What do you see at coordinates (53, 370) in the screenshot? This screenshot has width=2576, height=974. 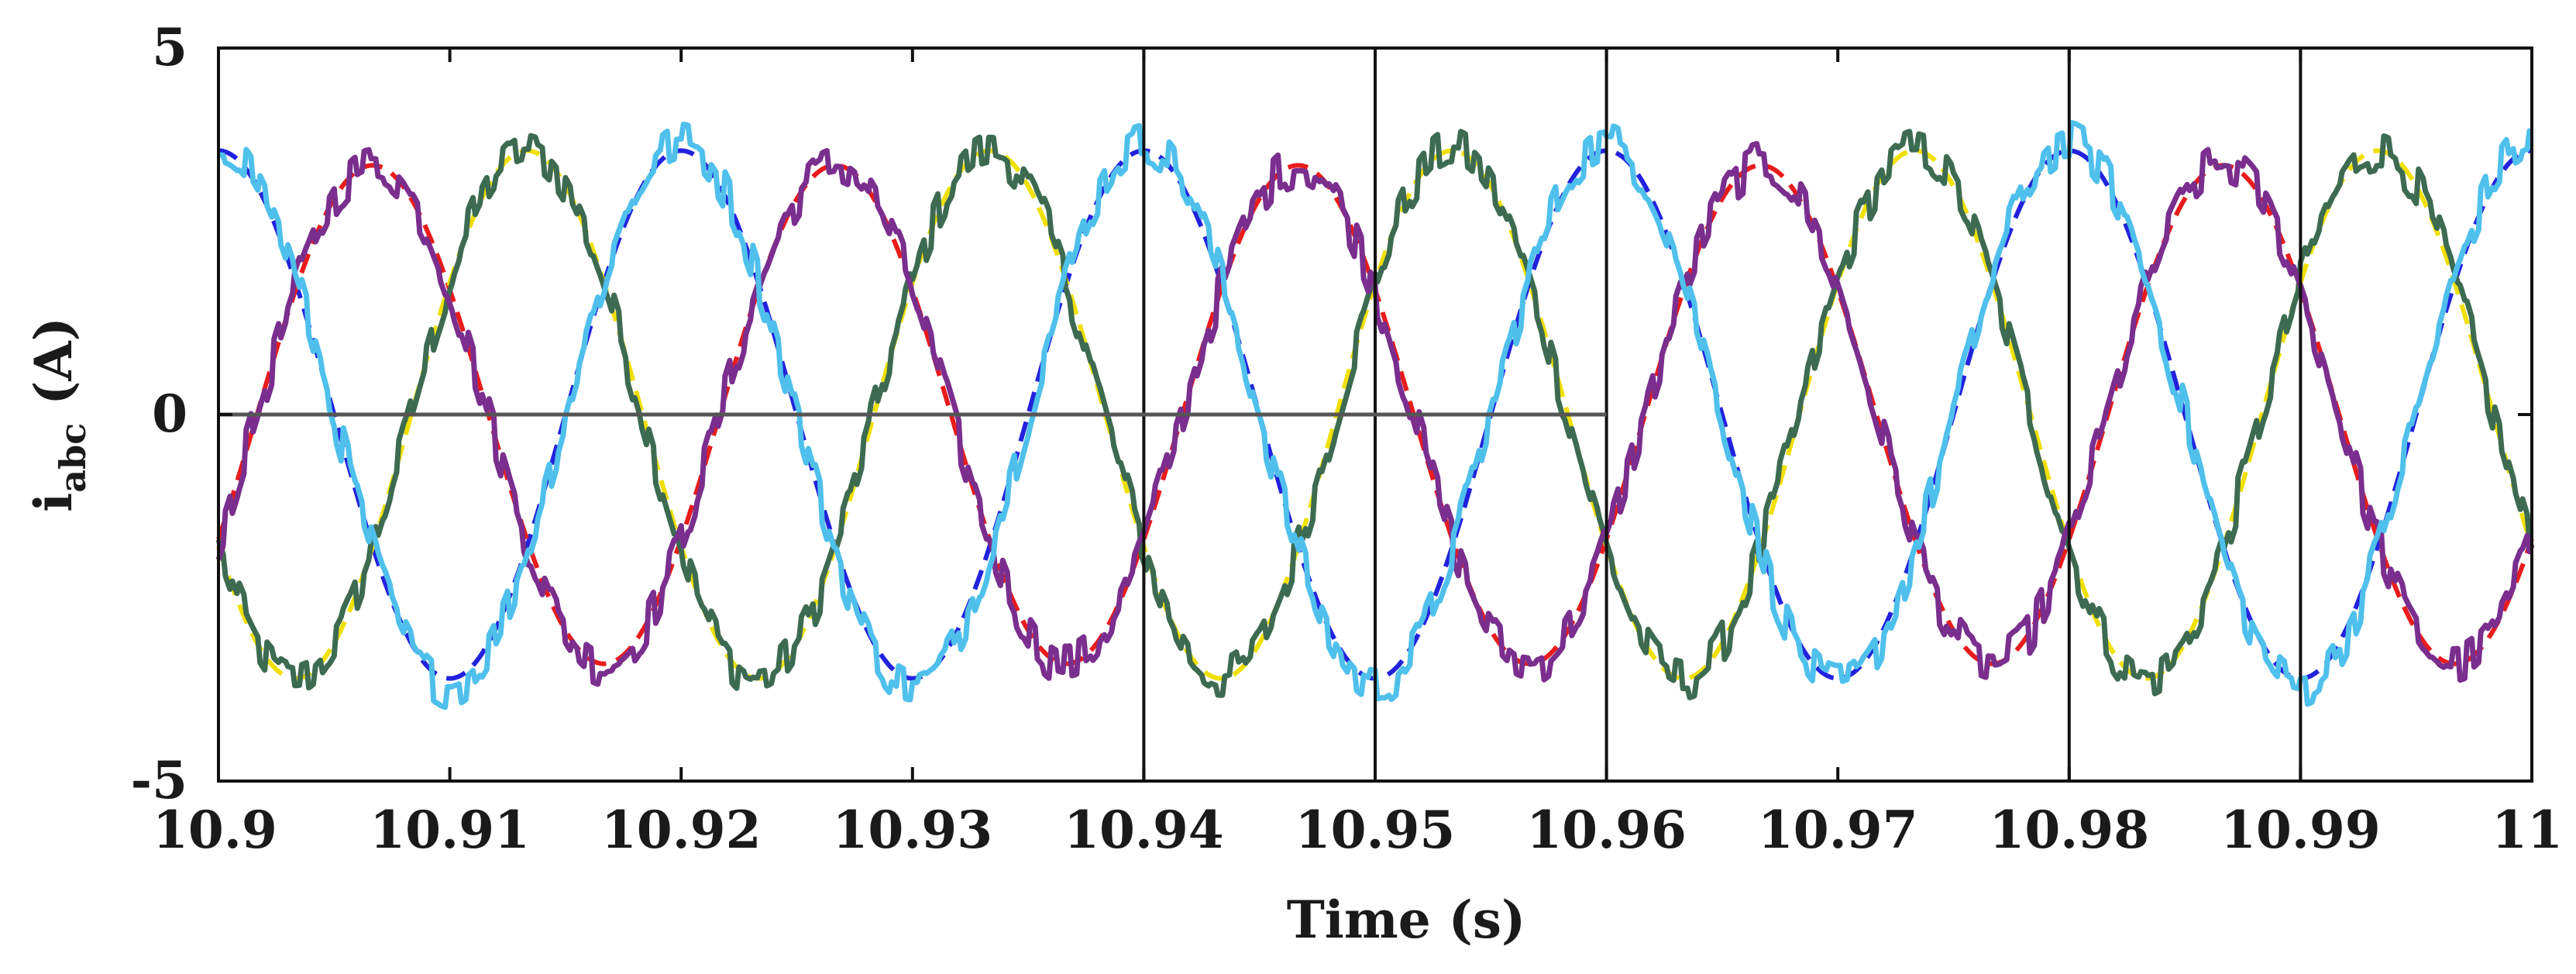 I see `y-axis-label-unit: (A)` at bounding box center [53, 370].